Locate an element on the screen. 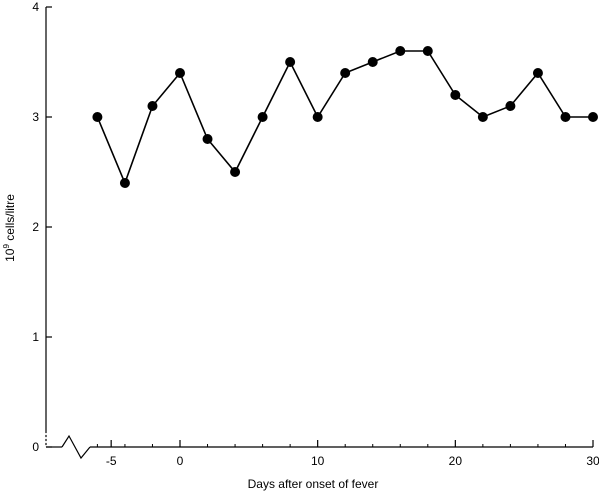 This screenshot has height=500, width=599. x-tick-label: 30 is located at coordinates (592, 461).